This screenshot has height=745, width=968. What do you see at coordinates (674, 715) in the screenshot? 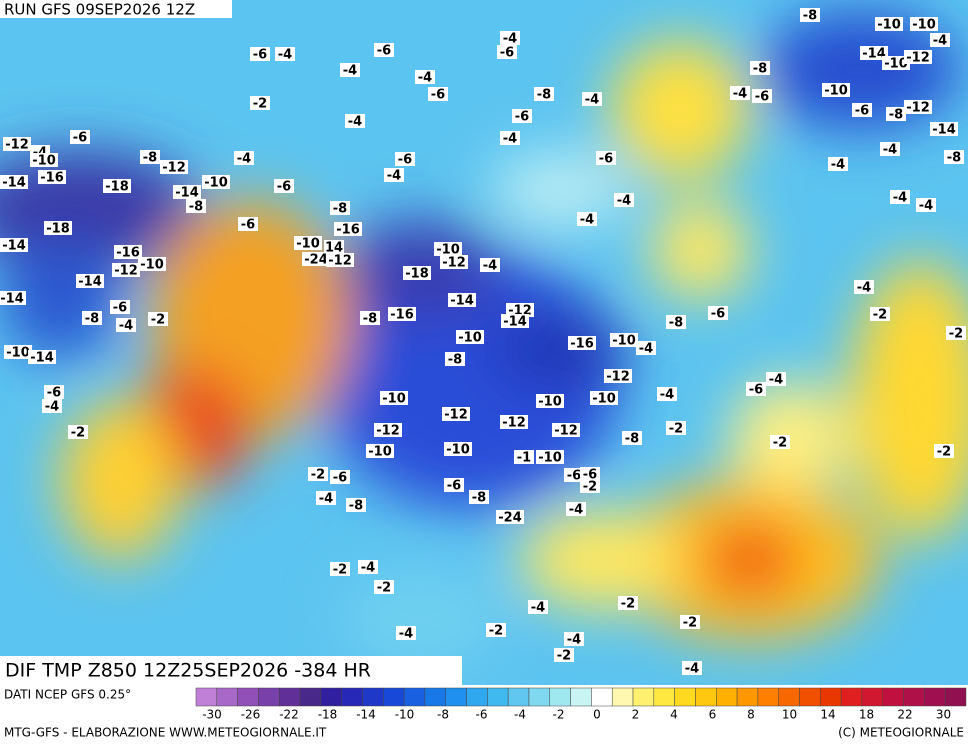
I see `colorbar-tick-label: 4` at bounding box center [674, 715].